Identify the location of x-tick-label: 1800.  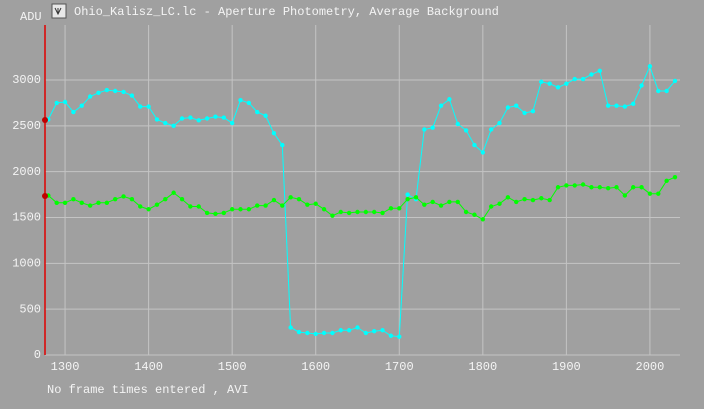
(482, 367).